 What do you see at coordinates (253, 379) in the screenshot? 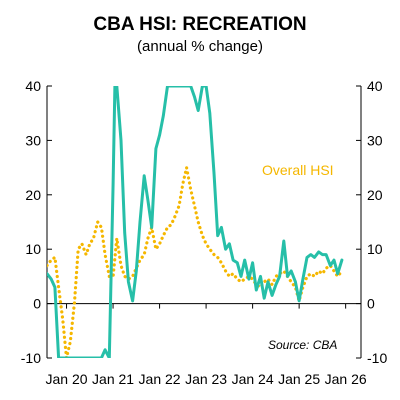
I see `x-tick-label: Jan 24` at bounding box center [253, 379].